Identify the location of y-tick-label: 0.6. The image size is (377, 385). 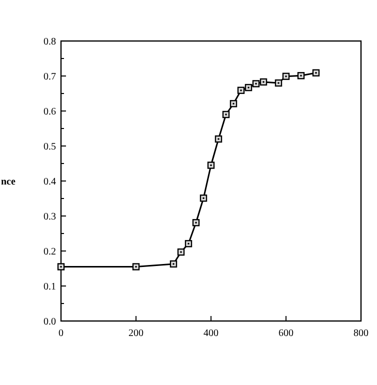
(50, 112).